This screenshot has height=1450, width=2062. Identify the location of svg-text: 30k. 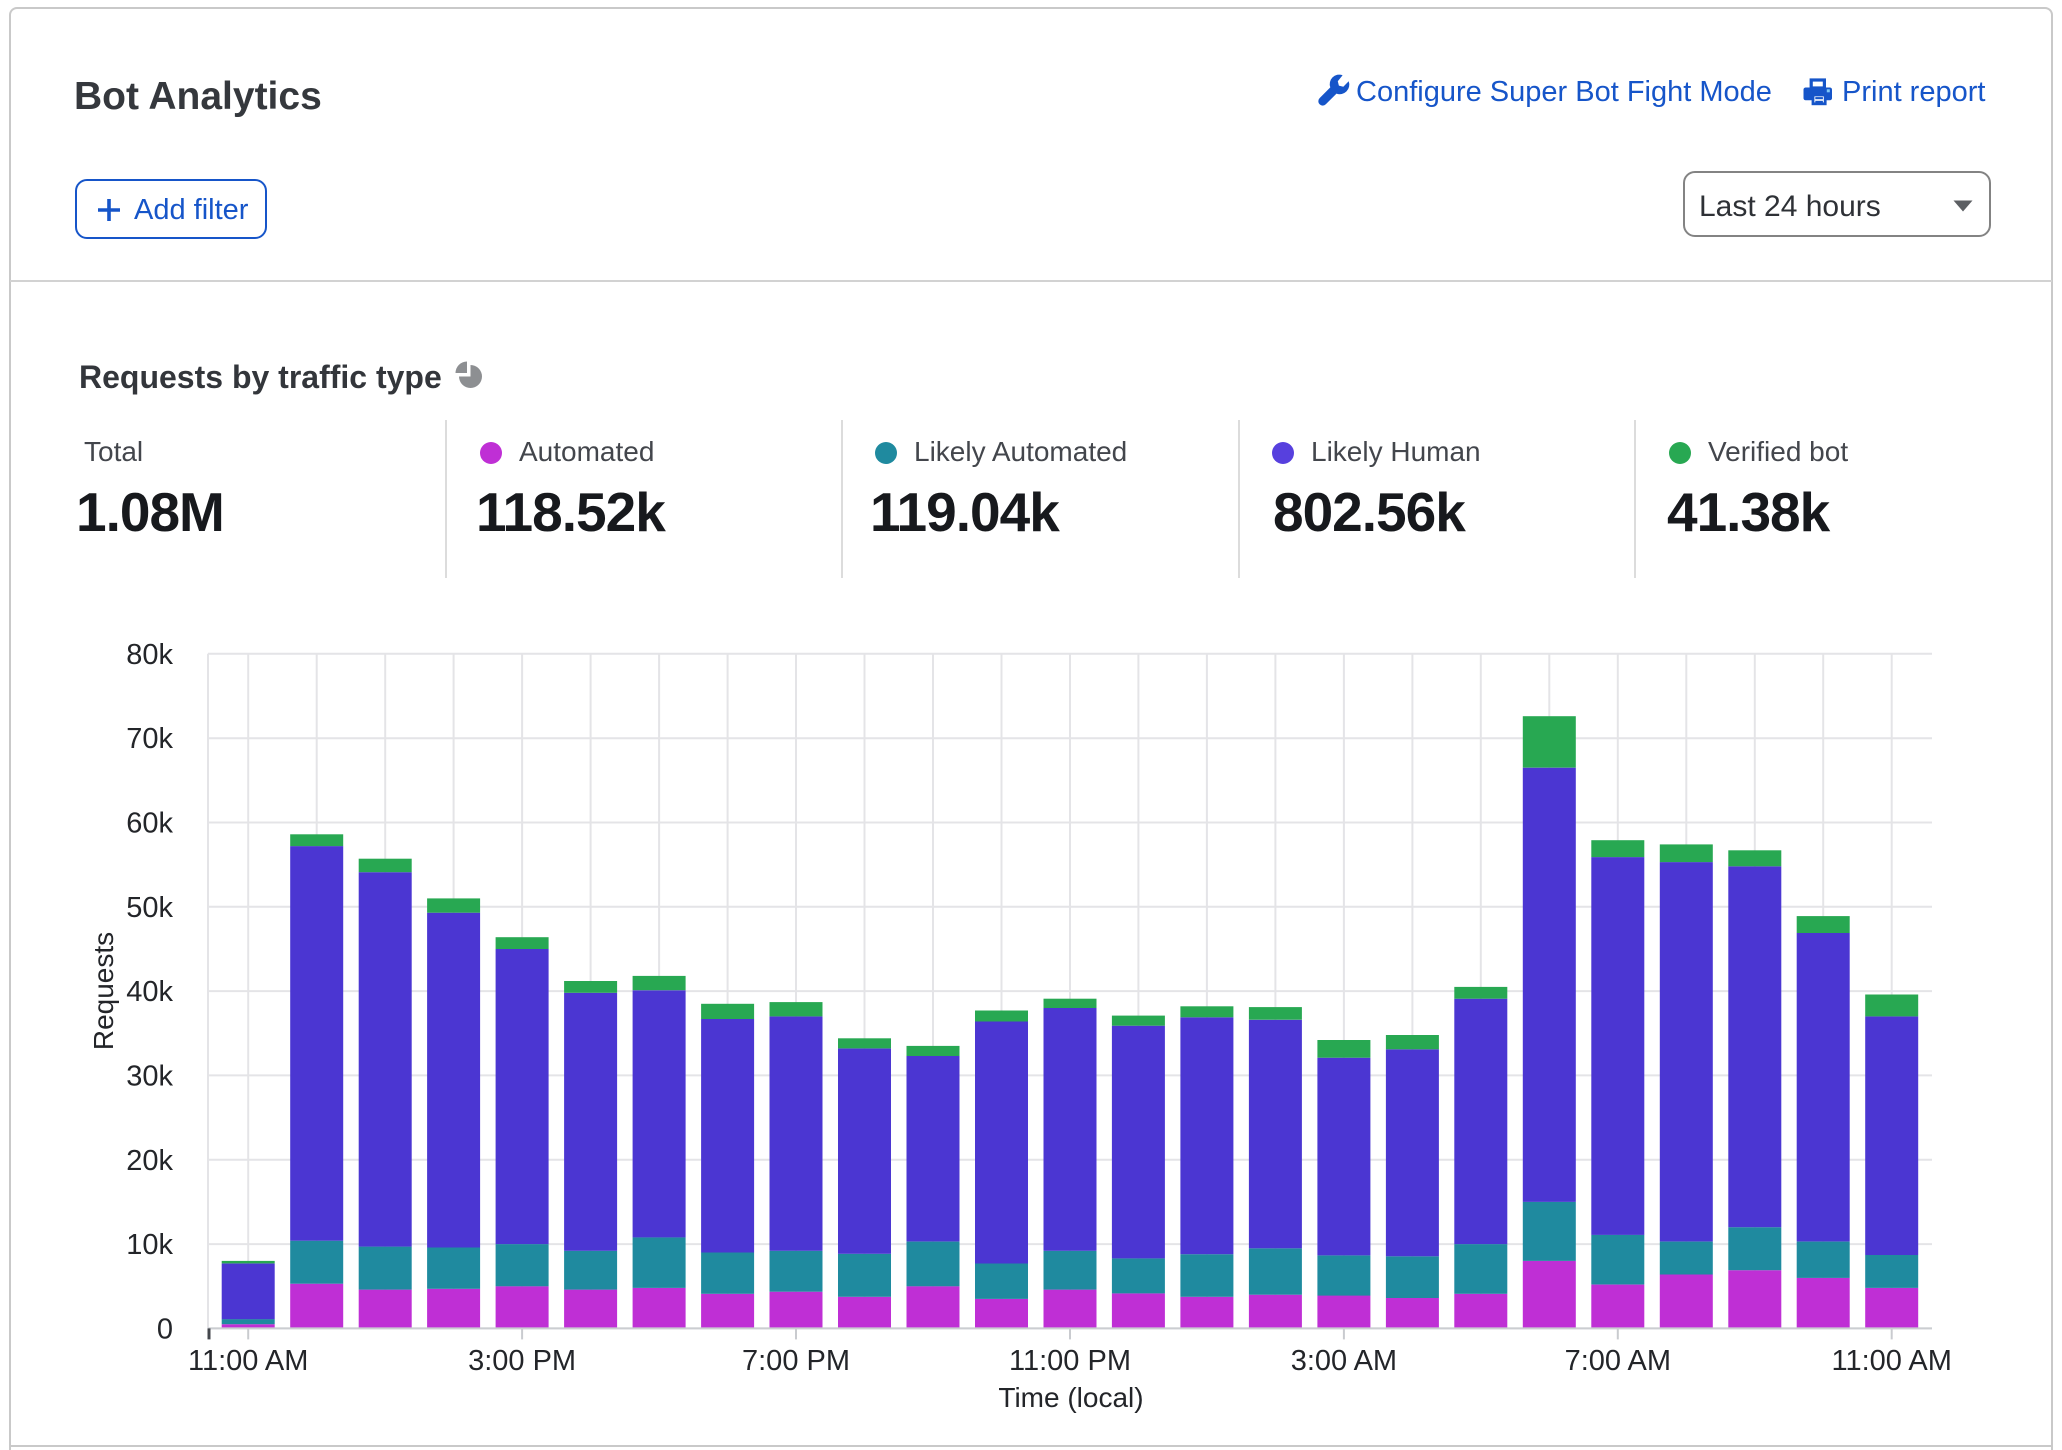
(149, 1076).